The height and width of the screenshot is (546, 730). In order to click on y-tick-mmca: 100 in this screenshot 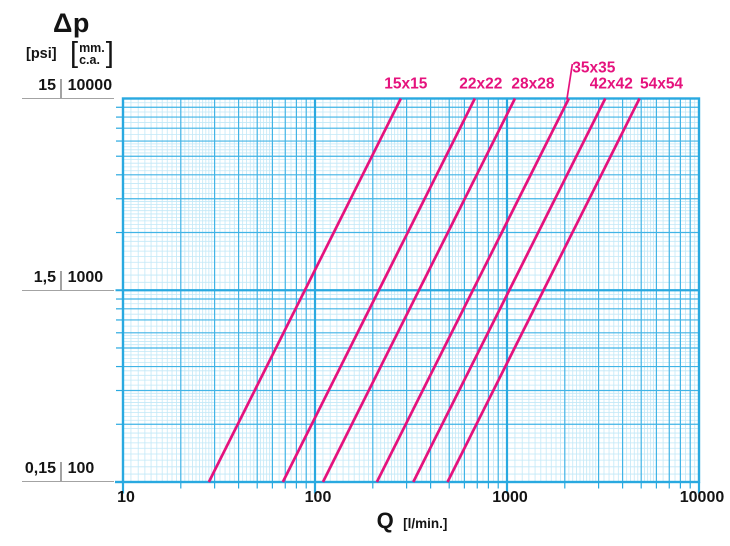, I will do `click(81, 468)`.